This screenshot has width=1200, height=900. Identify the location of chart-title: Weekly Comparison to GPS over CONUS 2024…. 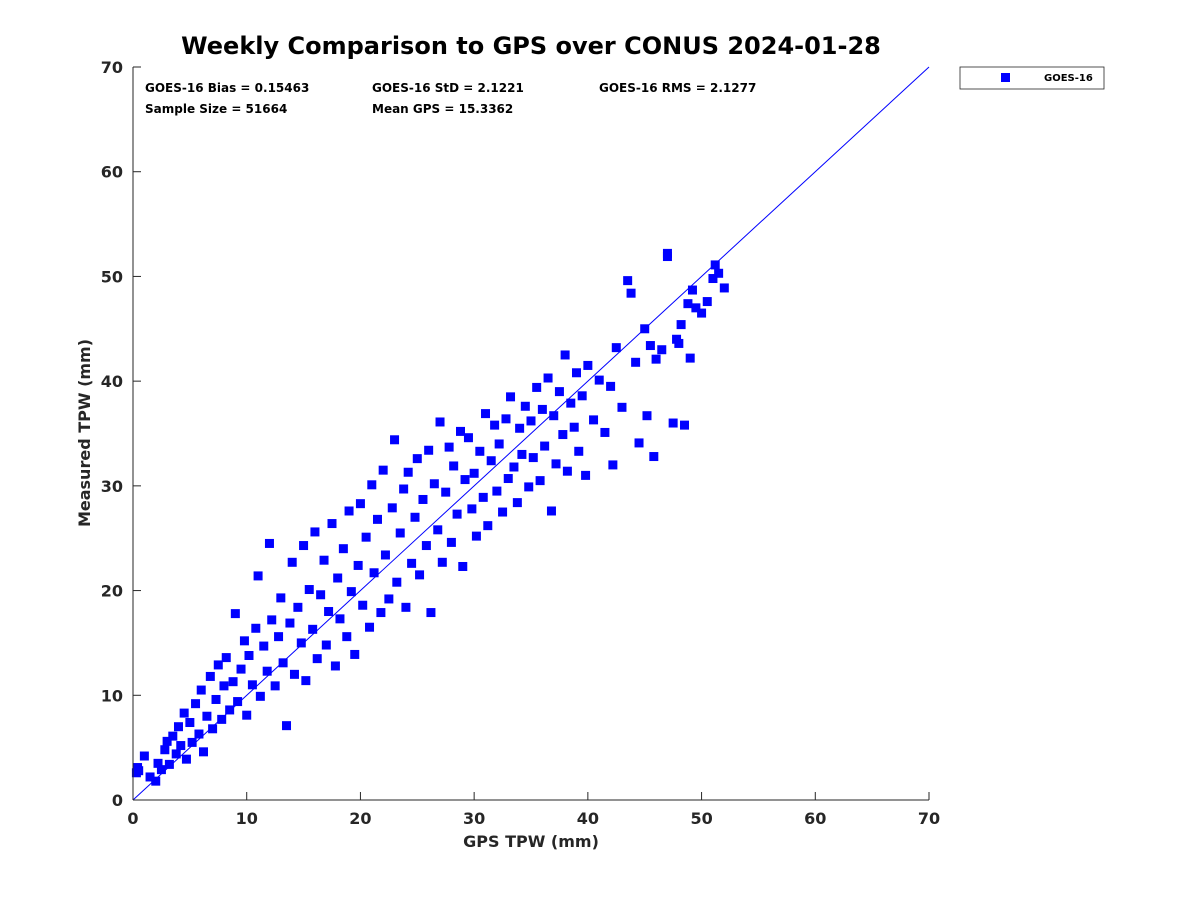
(531, 46).